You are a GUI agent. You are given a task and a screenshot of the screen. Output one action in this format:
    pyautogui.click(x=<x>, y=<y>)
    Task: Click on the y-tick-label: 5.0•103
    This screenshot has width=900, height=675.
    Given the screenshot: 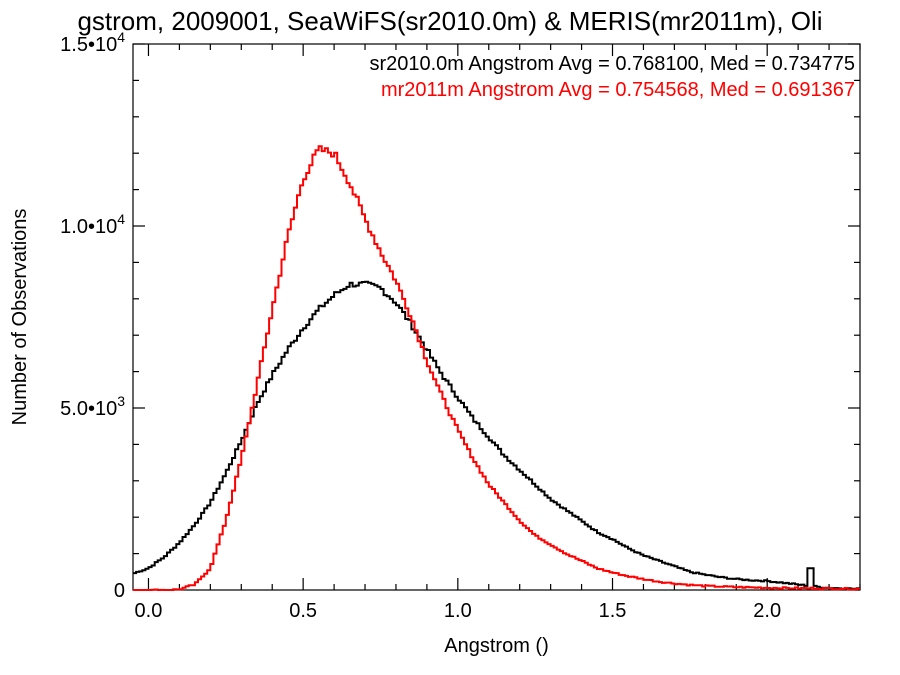 What is the action you would take?
    pyautogui.click(x=92, y=406)
    